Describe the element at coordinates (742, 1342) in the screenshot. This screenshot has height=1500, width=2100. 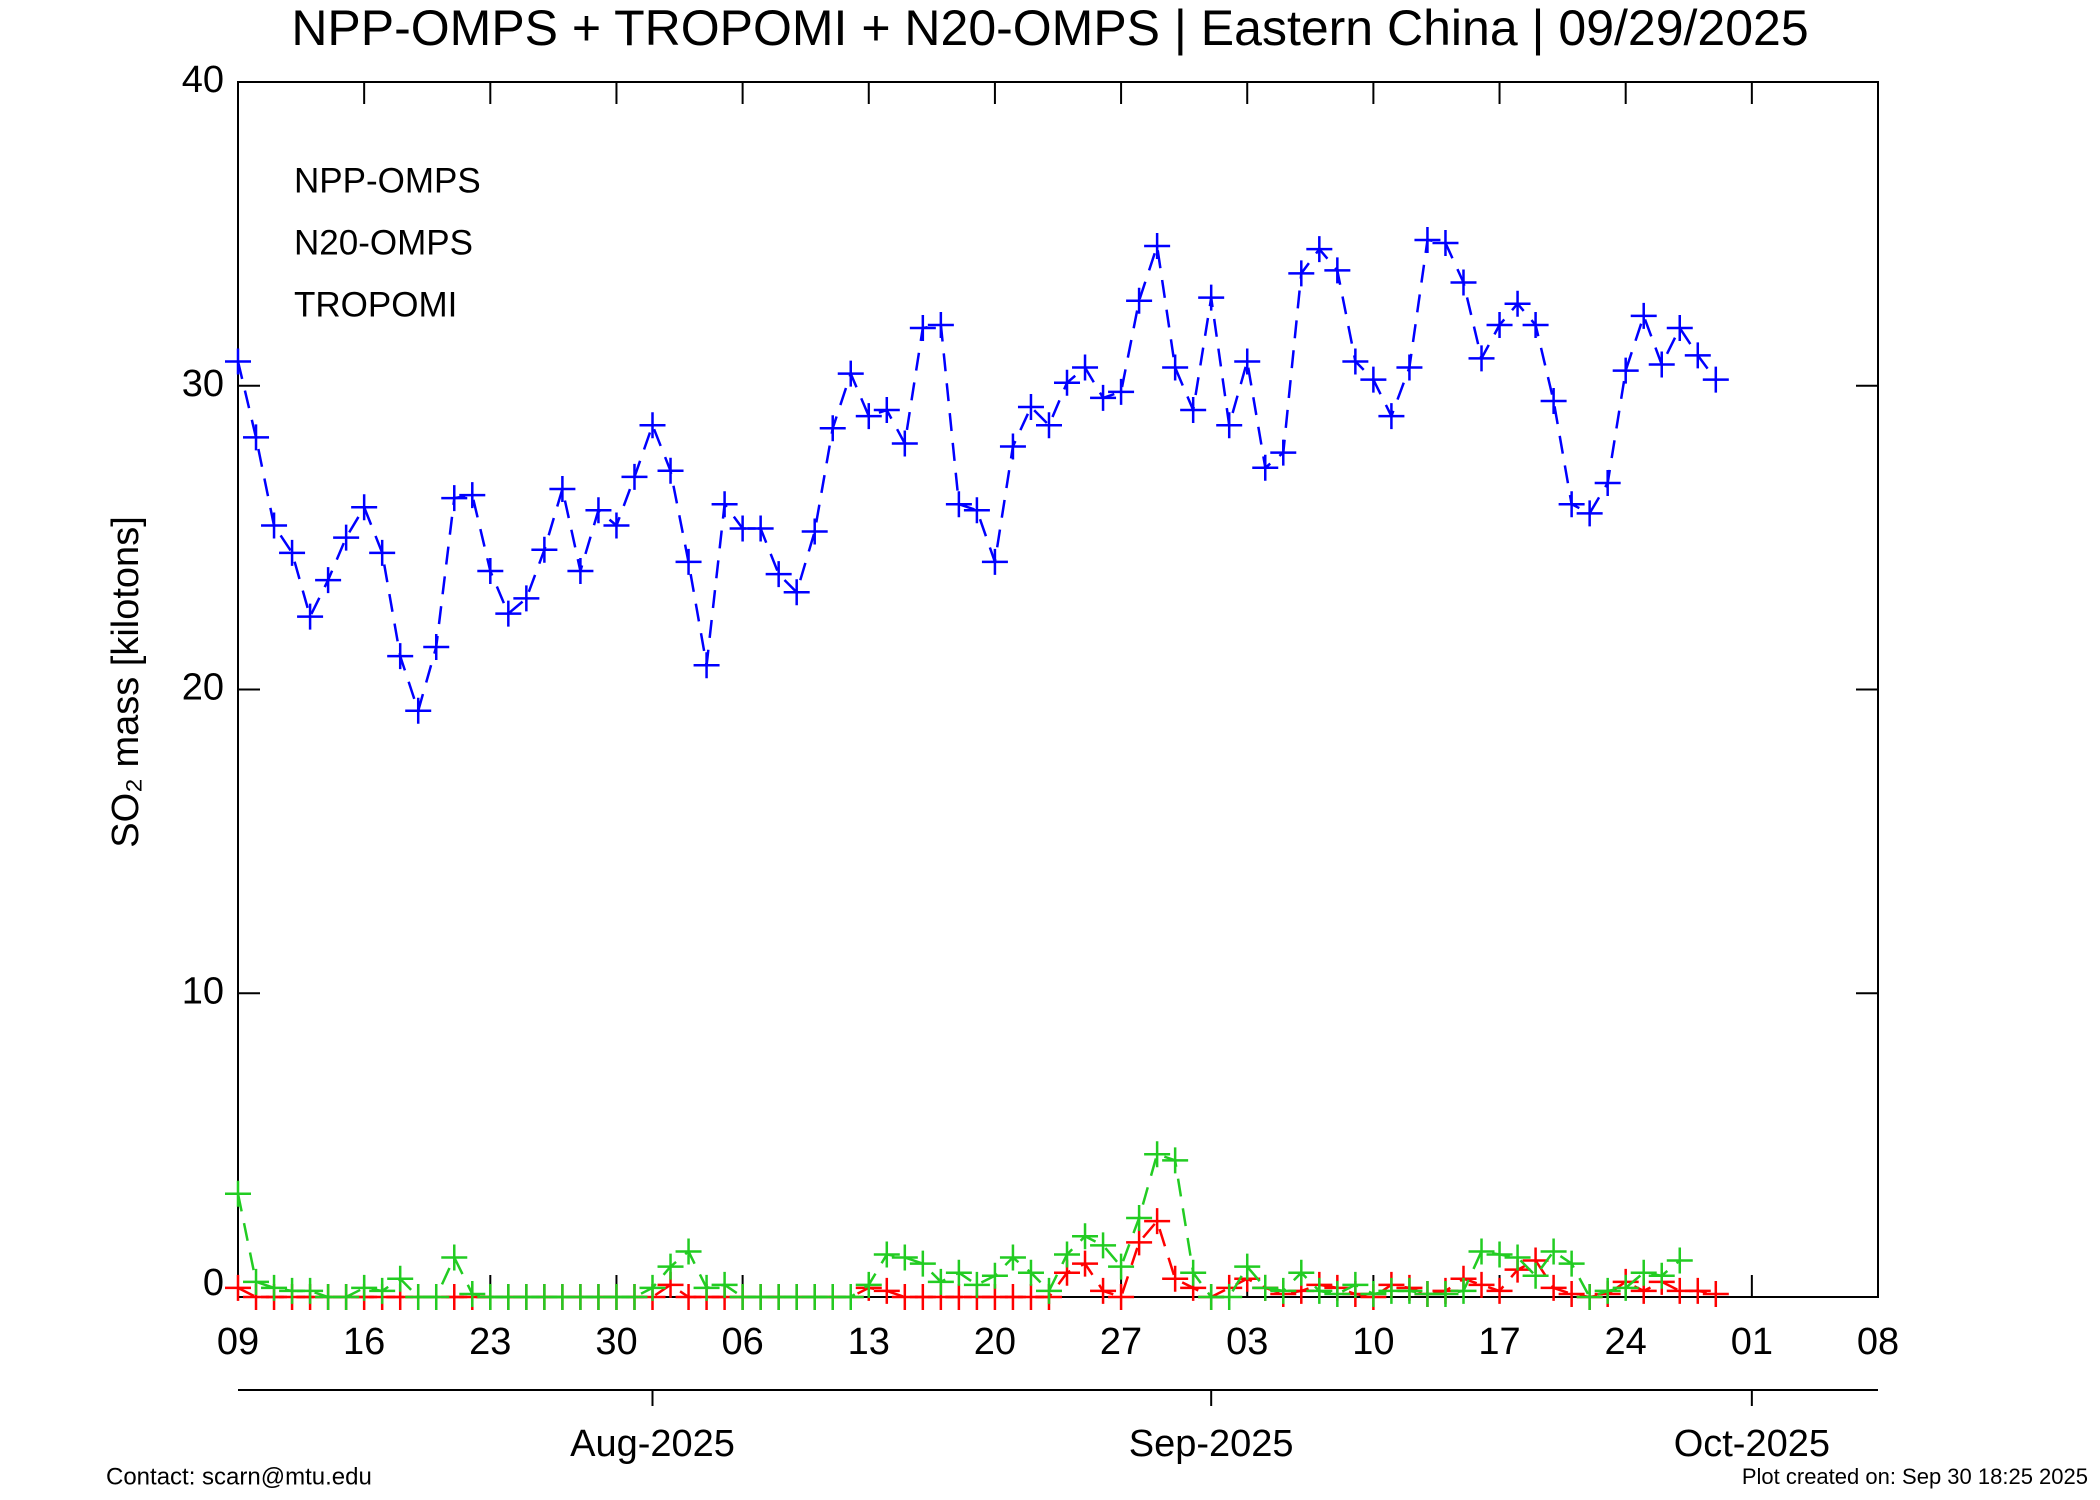
I see `x-tick-label: 06` at that location.